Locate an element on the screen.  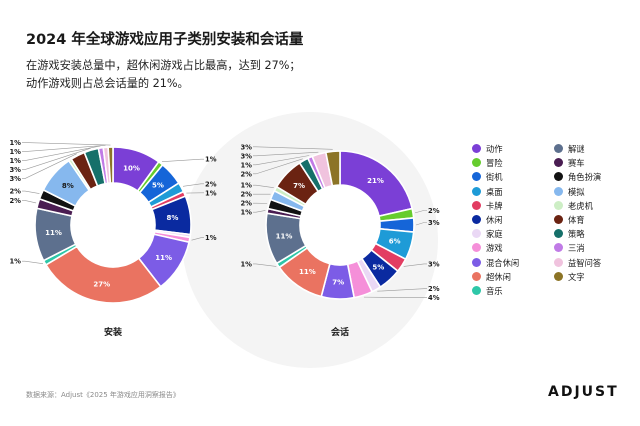
legend-item: 冒险 is located at coordinates (487, 163).